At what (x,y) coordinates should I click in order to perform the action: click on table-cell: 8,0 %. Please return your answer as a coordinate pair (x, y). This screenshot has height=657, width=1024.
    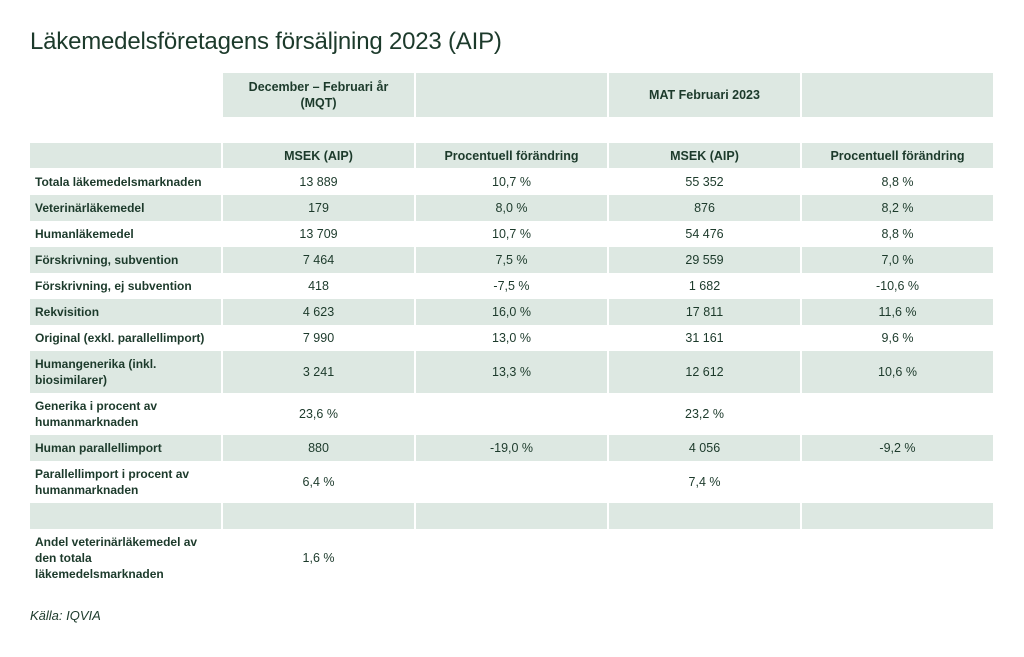
    Looking at the image, I should click on (511, 208).